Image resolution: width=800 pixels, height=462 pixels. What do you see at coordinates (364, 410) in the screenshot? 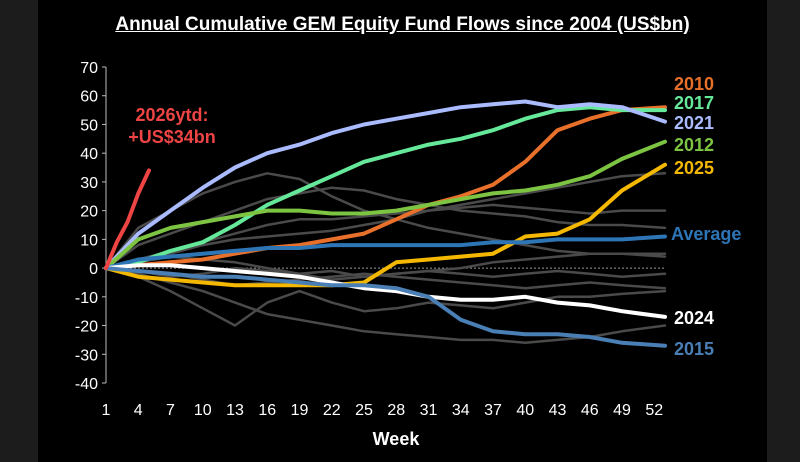
I see `x-tick-label: 25` at bounding box center [364, 410].